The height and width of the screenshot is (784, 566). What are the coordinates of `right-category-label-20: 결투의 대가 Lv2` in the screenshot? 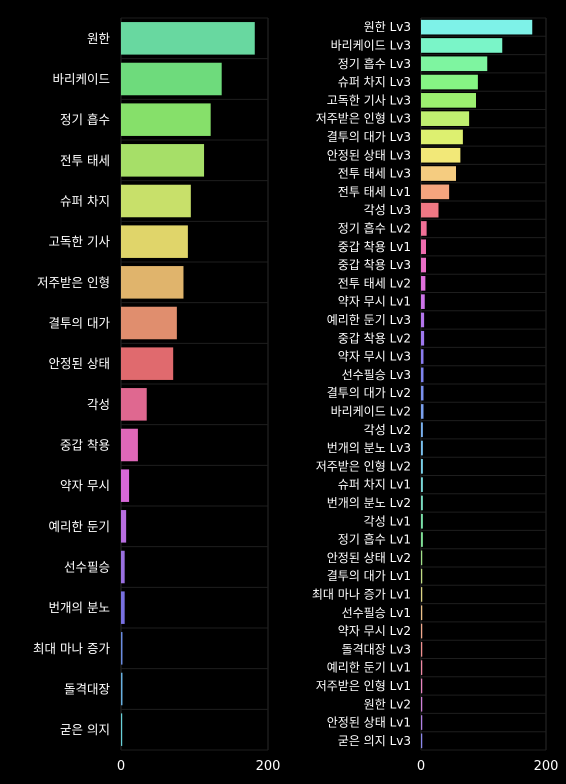 It's located at (369, 393).